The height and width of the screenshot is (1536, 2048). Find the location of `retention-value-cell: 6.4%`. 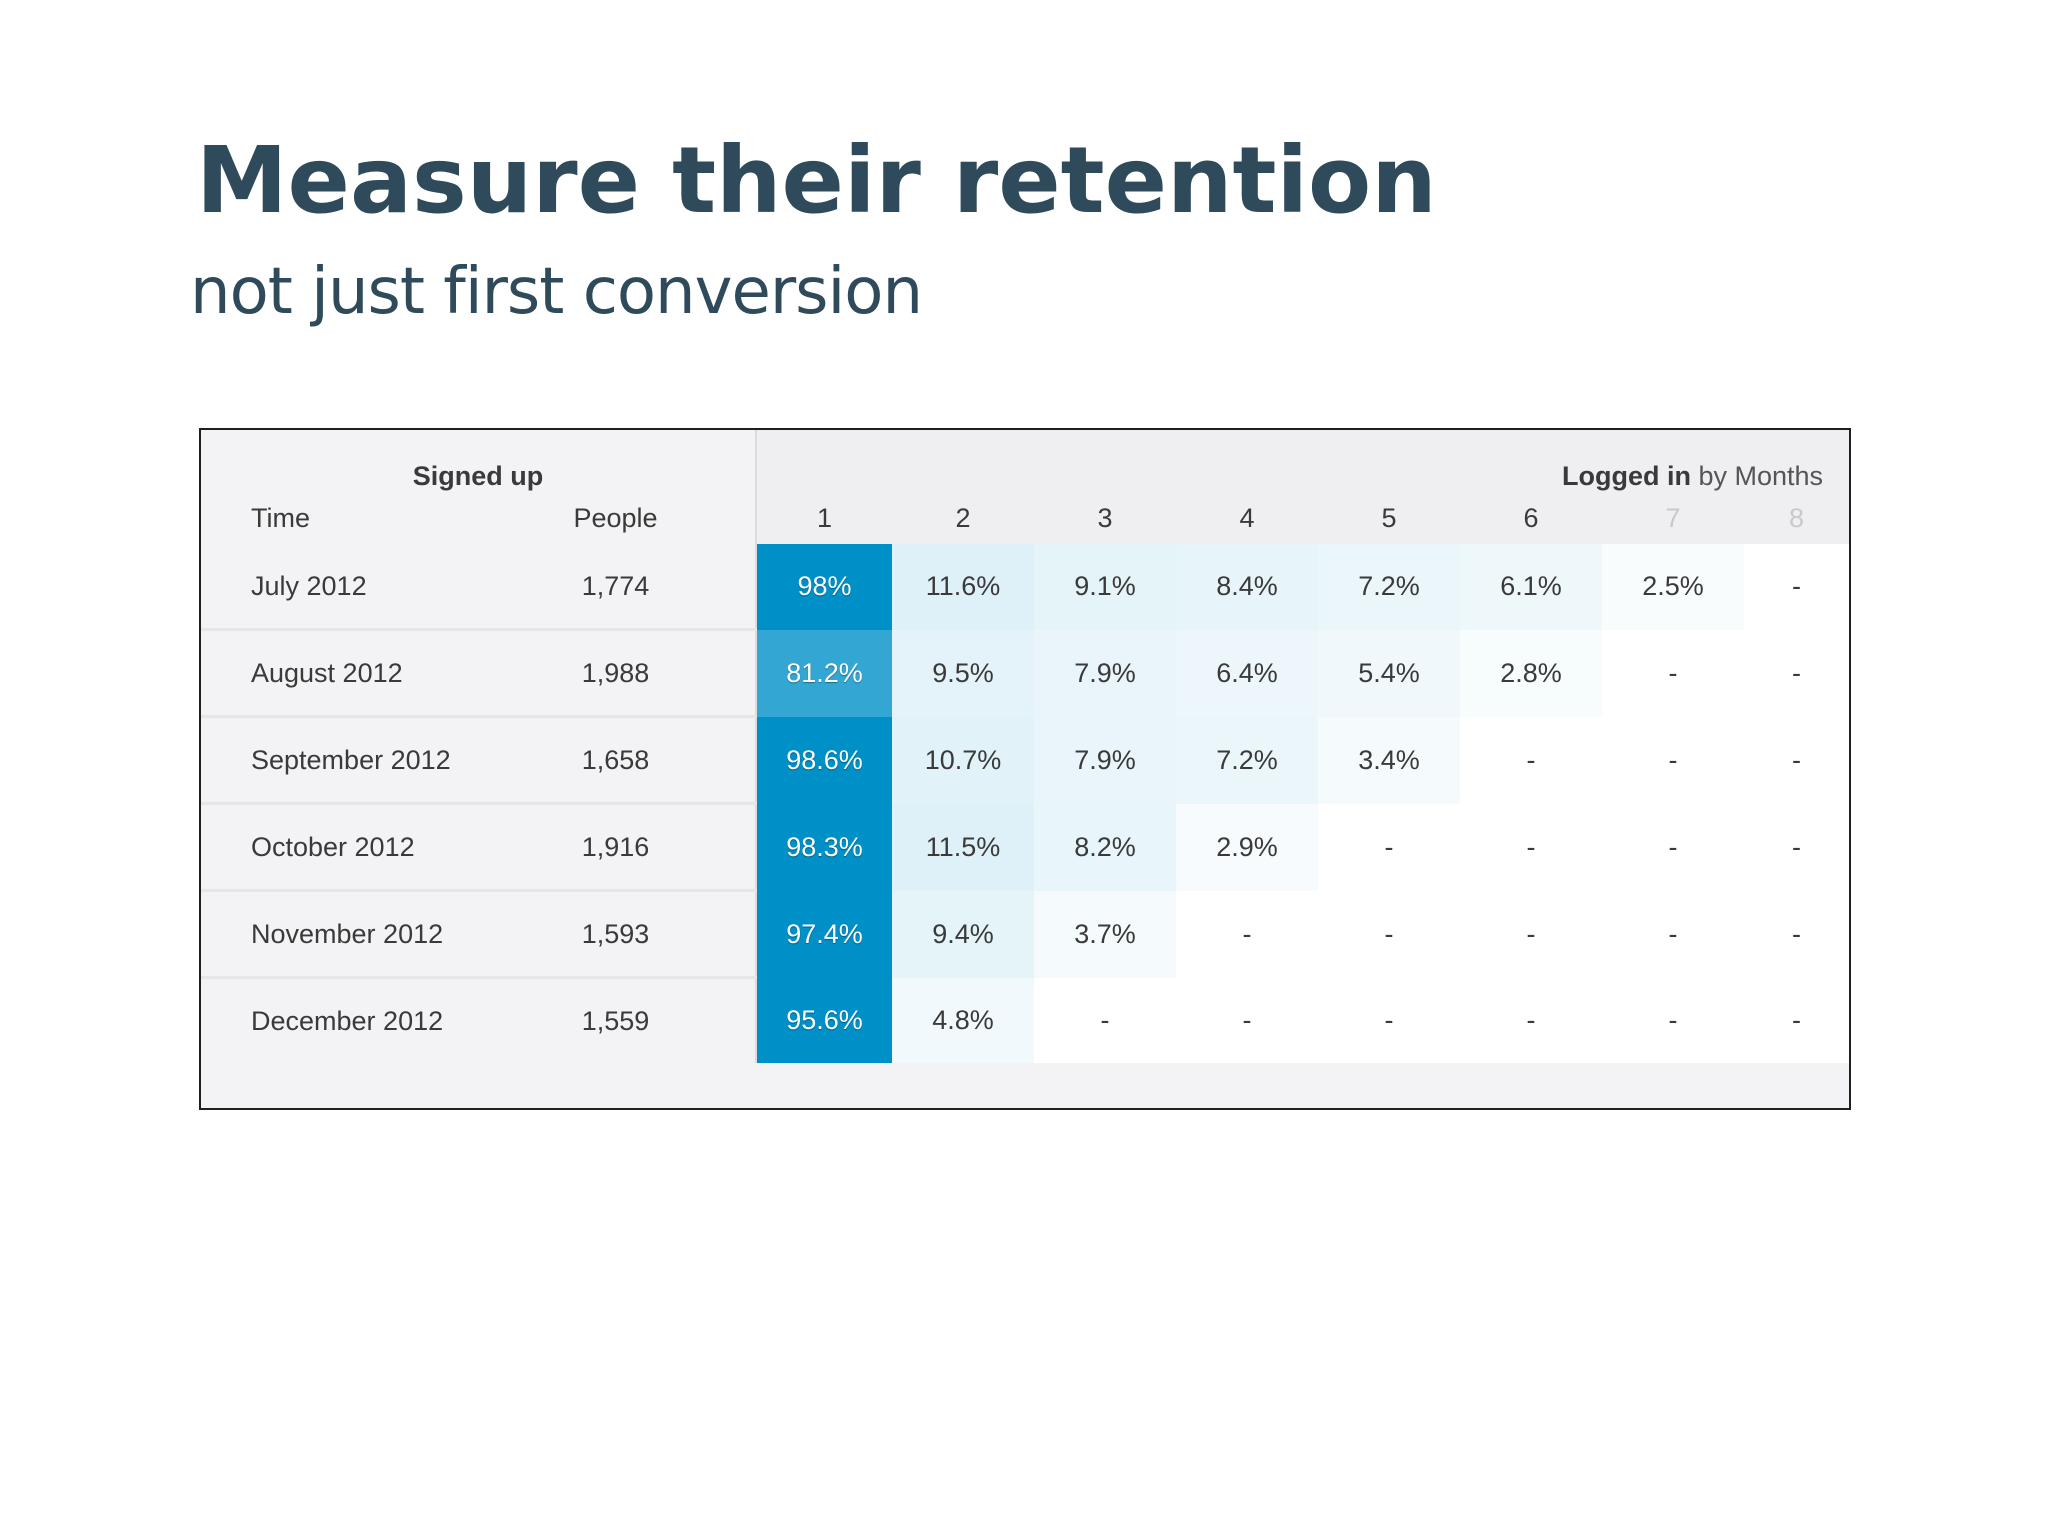

retention-value-cell: 6.4% is located at coordinates (1247, 673).